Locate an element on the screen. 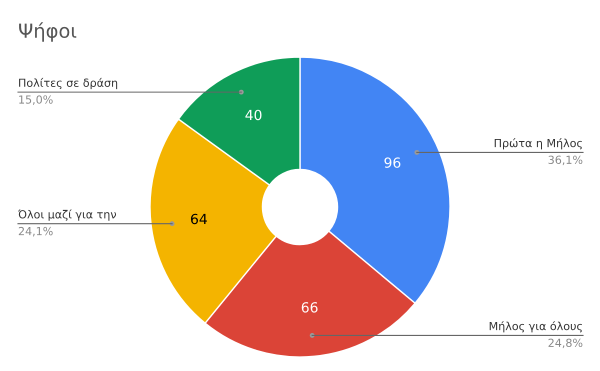 Image resolution: width=600 pixels, height=371 pixels. data-label: 96 is located at coordinates (392, 162).